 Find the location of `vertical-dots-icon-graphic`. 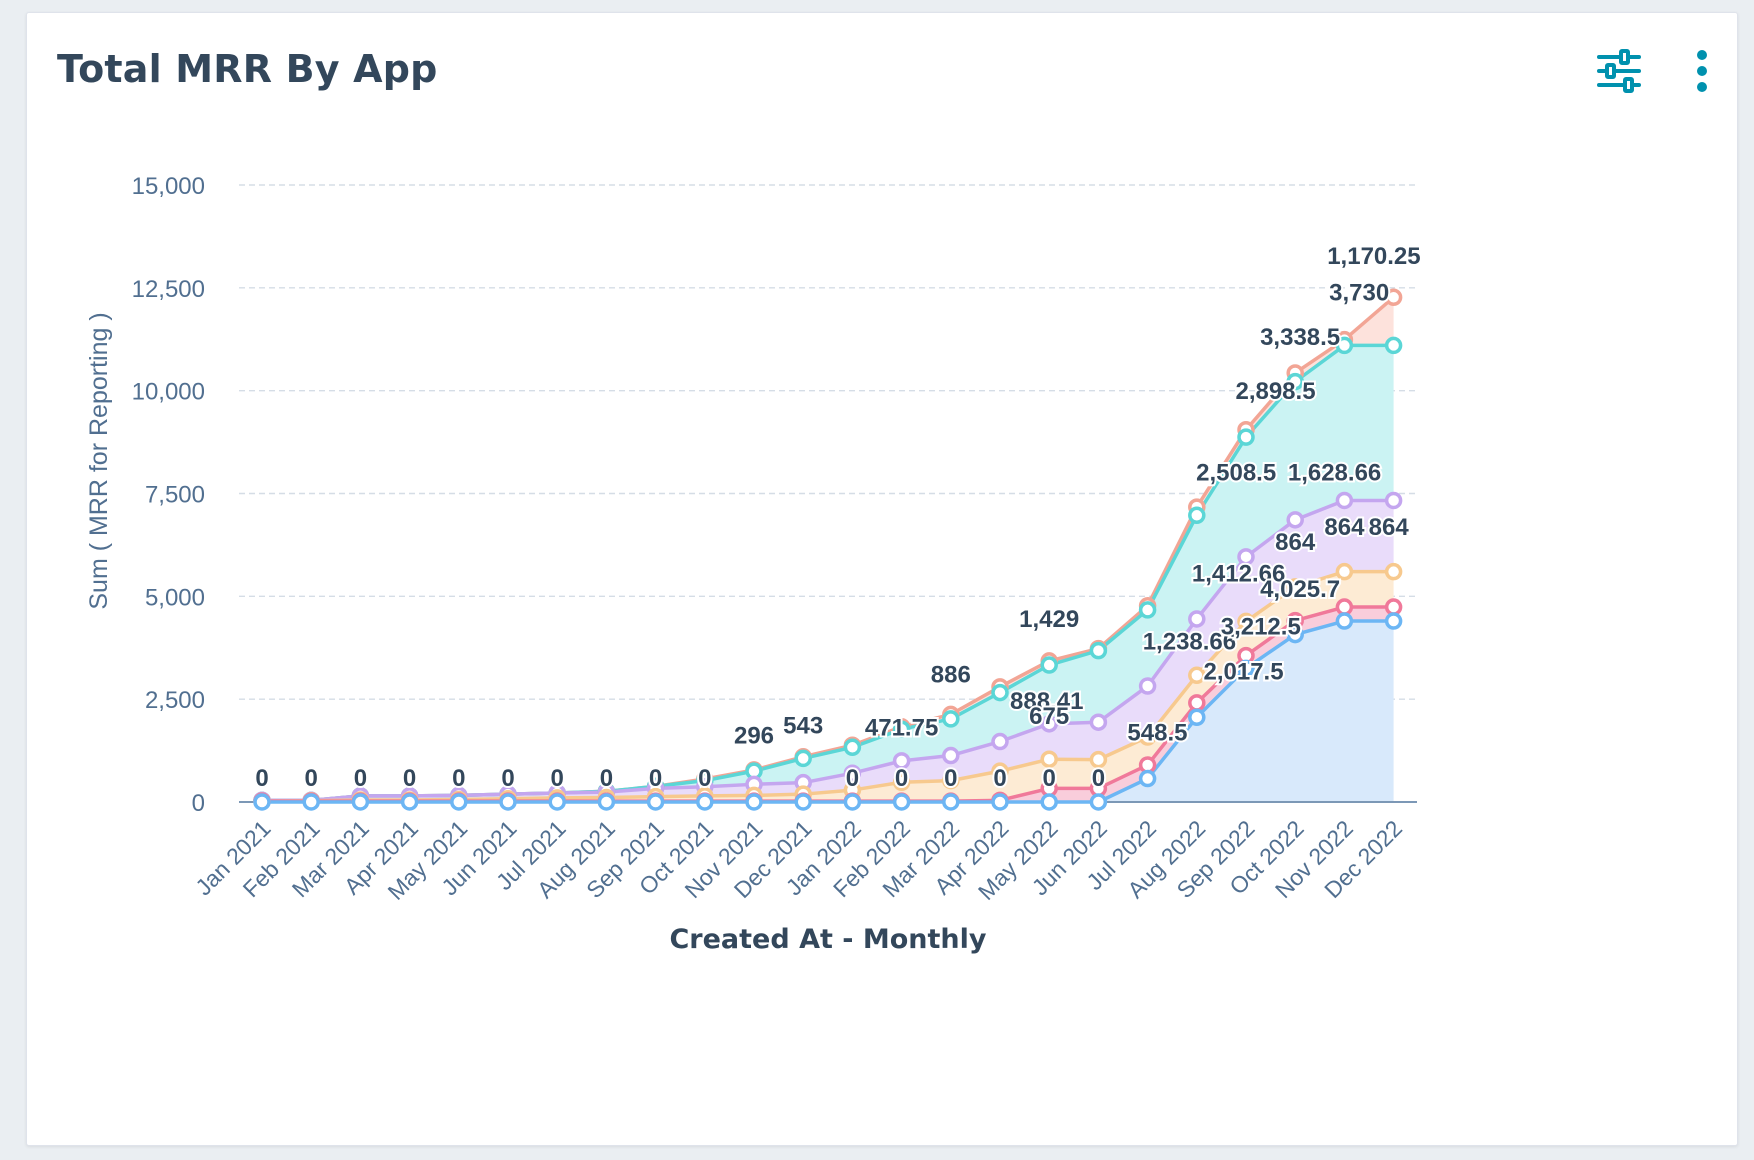

vertical-dots-icon-graphic is located at coordinates (1702, 71).